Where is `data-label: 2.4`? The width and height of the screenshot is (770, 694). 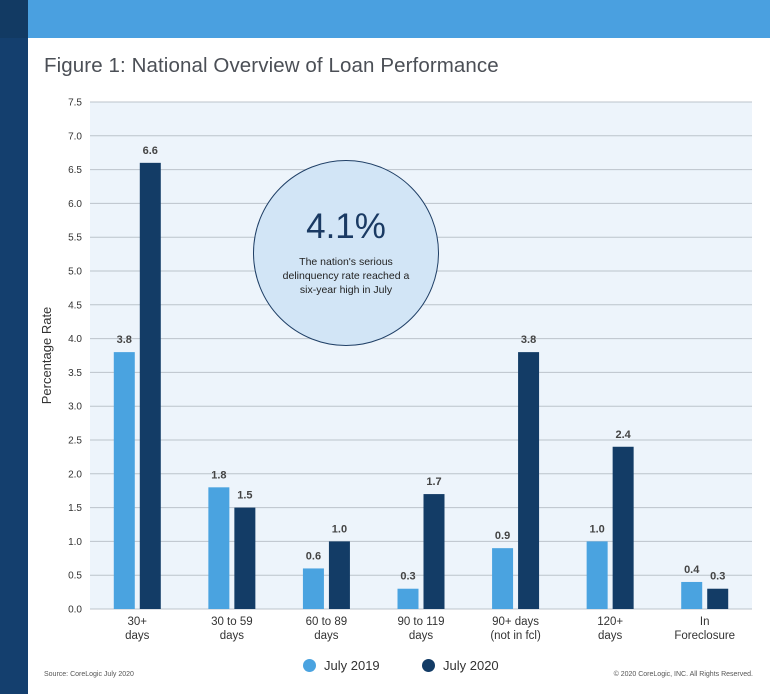 data-label: 2.4 is located at coordinates (623, 435).